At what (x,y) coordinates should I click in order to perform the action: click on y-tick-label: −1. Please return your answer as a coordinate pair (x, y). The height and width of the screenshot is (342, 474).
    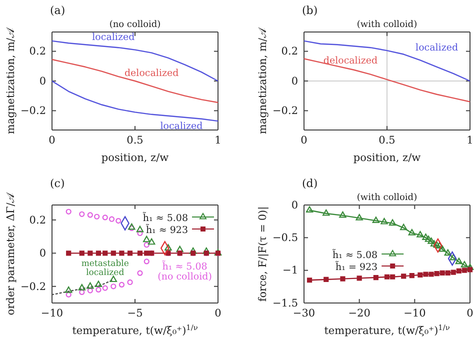
    Looking at the image, I should click on (290, 270).